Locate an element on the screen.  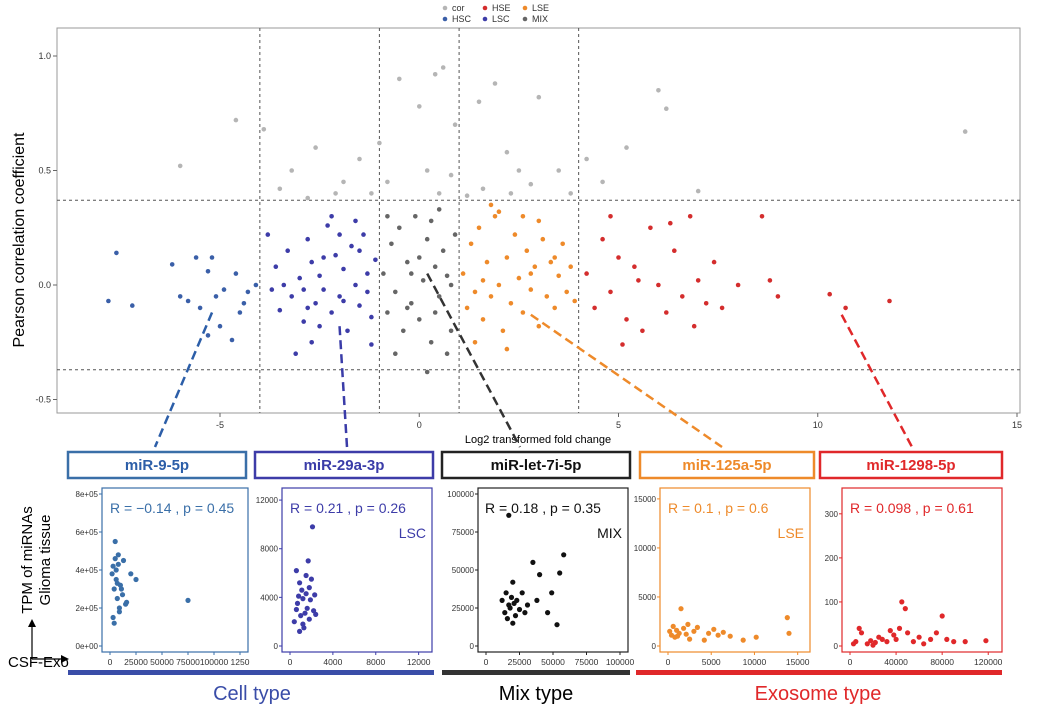
panel-frame is located at coordinates (357, 570).